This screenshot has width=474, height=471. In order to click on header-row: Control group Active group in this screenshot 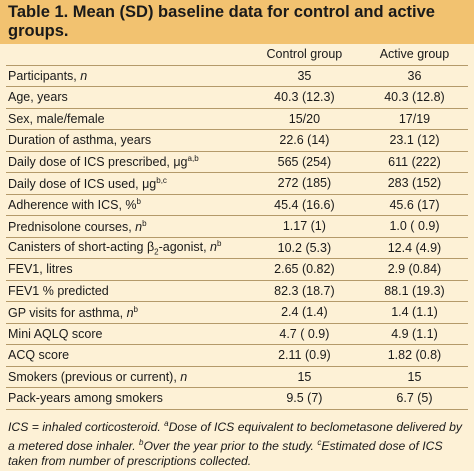, I will do `click(237, 55)`.